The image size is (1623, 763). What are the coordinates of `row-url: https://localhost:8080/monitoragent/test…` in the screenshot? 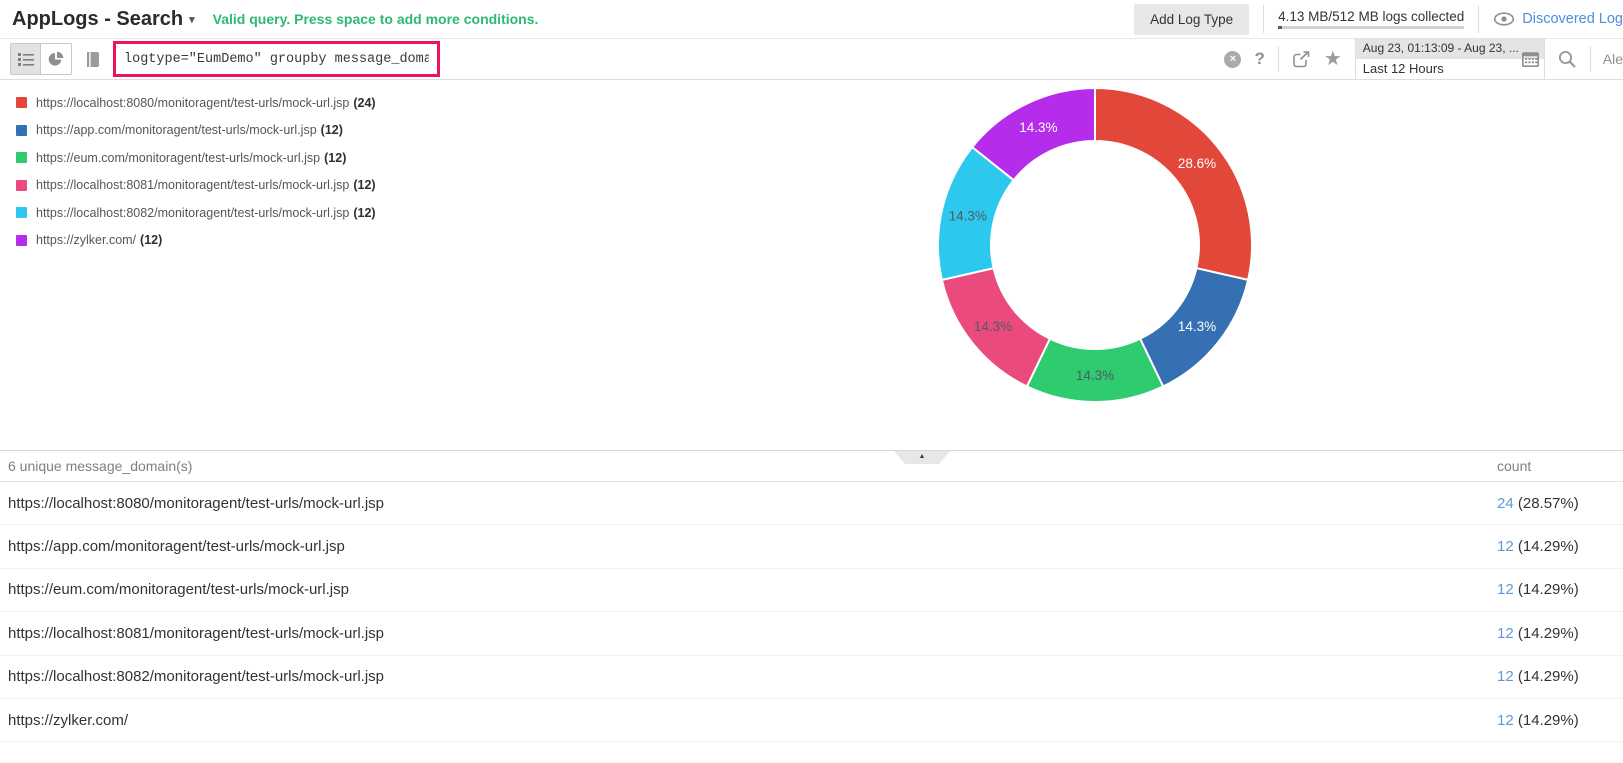 It's located at (196, 503).